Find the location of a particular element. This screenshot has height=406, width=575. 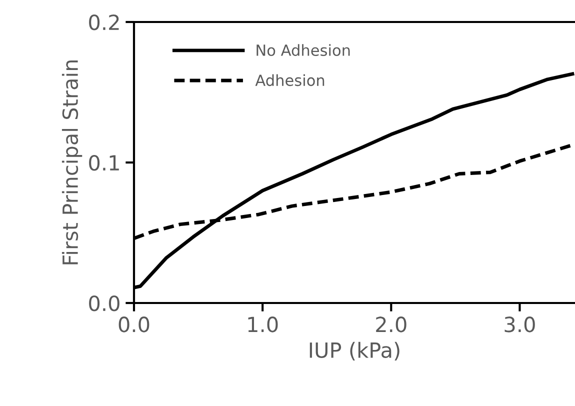

legend-label: No Adhesion is located at coordinates (303, 50).